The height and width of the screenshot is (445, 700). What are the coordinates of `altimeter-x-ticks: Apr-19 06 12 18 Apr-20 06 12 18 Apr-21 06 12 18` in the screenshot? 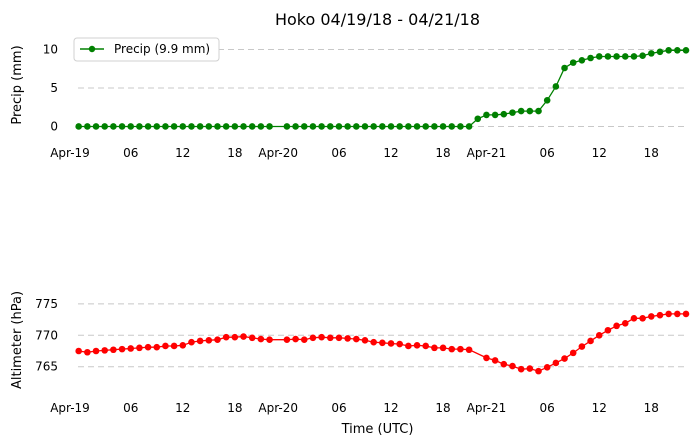 It's located at (354, 408).